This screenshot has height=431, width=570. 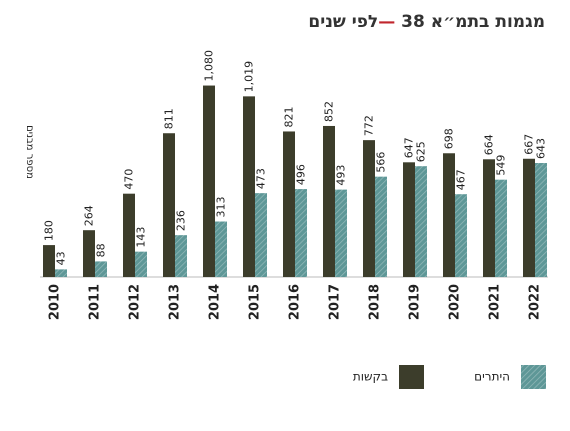 What do you see at coordinates (341, 175) in the screenshot?
I see `value-label: 493` at bounding box center [341, 175].